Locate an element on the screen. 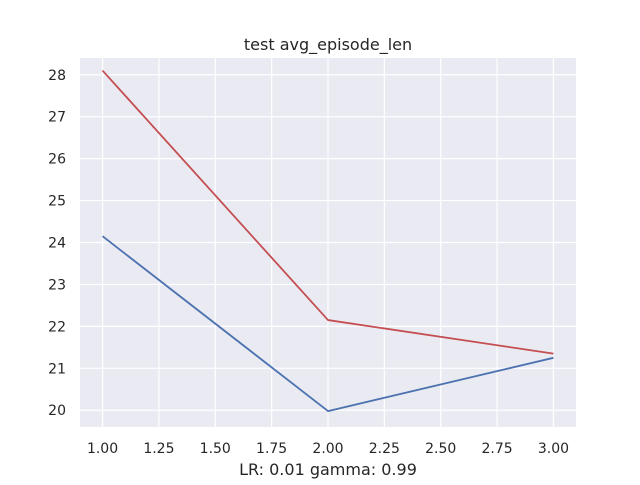  x-tick-labels: 1.00 1.25 1.50 1.75 2.00 2.25 2.50 2.75 3.00 is located at coordinates (328, 449).